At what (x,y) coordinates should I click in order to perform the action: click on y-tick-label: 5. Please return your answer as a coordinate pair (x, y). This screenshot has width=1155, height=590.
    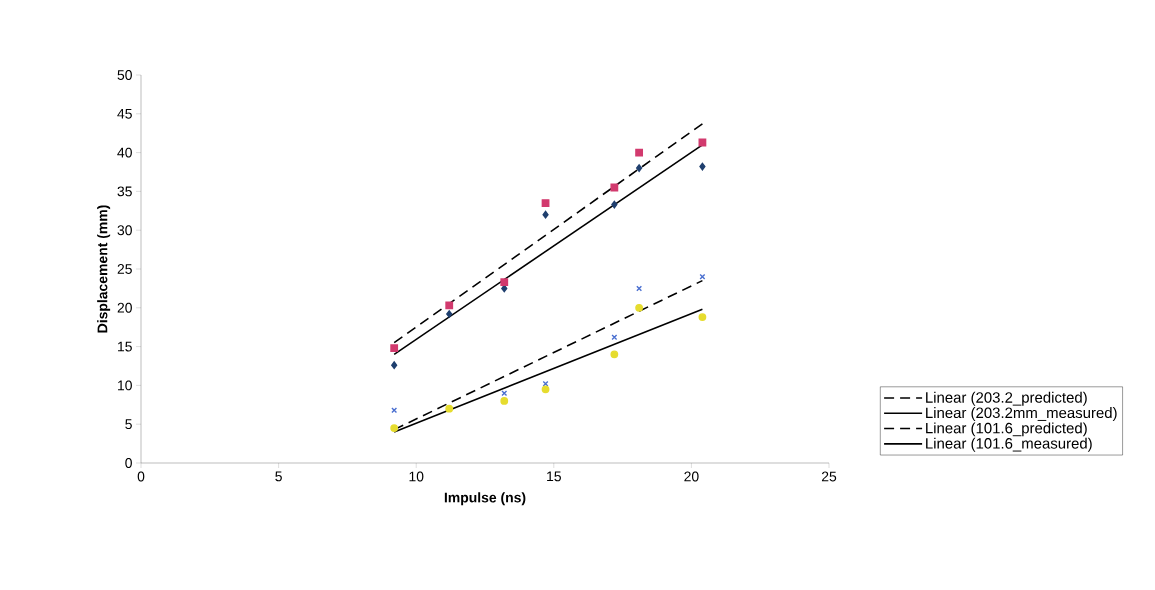
    Looking at the image, I should click on (128, 424).